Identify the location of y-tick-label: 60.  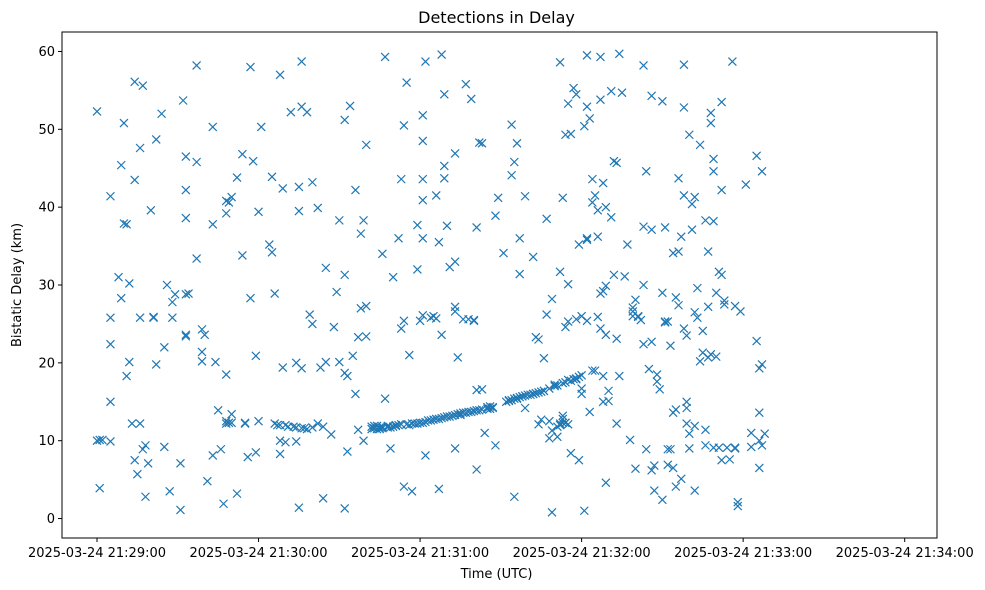
(46, 52).